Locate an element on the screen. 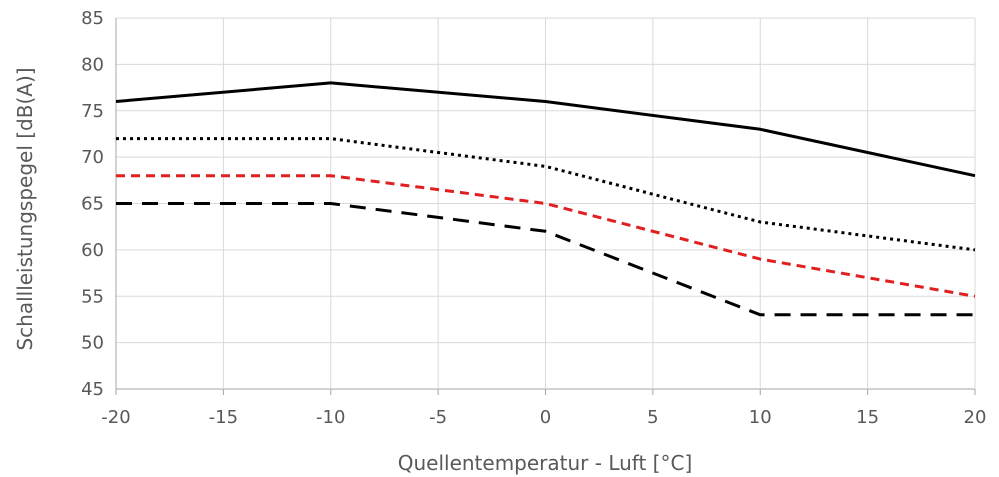 Image resolution: width=999 pixels, height=477 pixels. y-tick-label: 80 is located at coordinates (92, 64).